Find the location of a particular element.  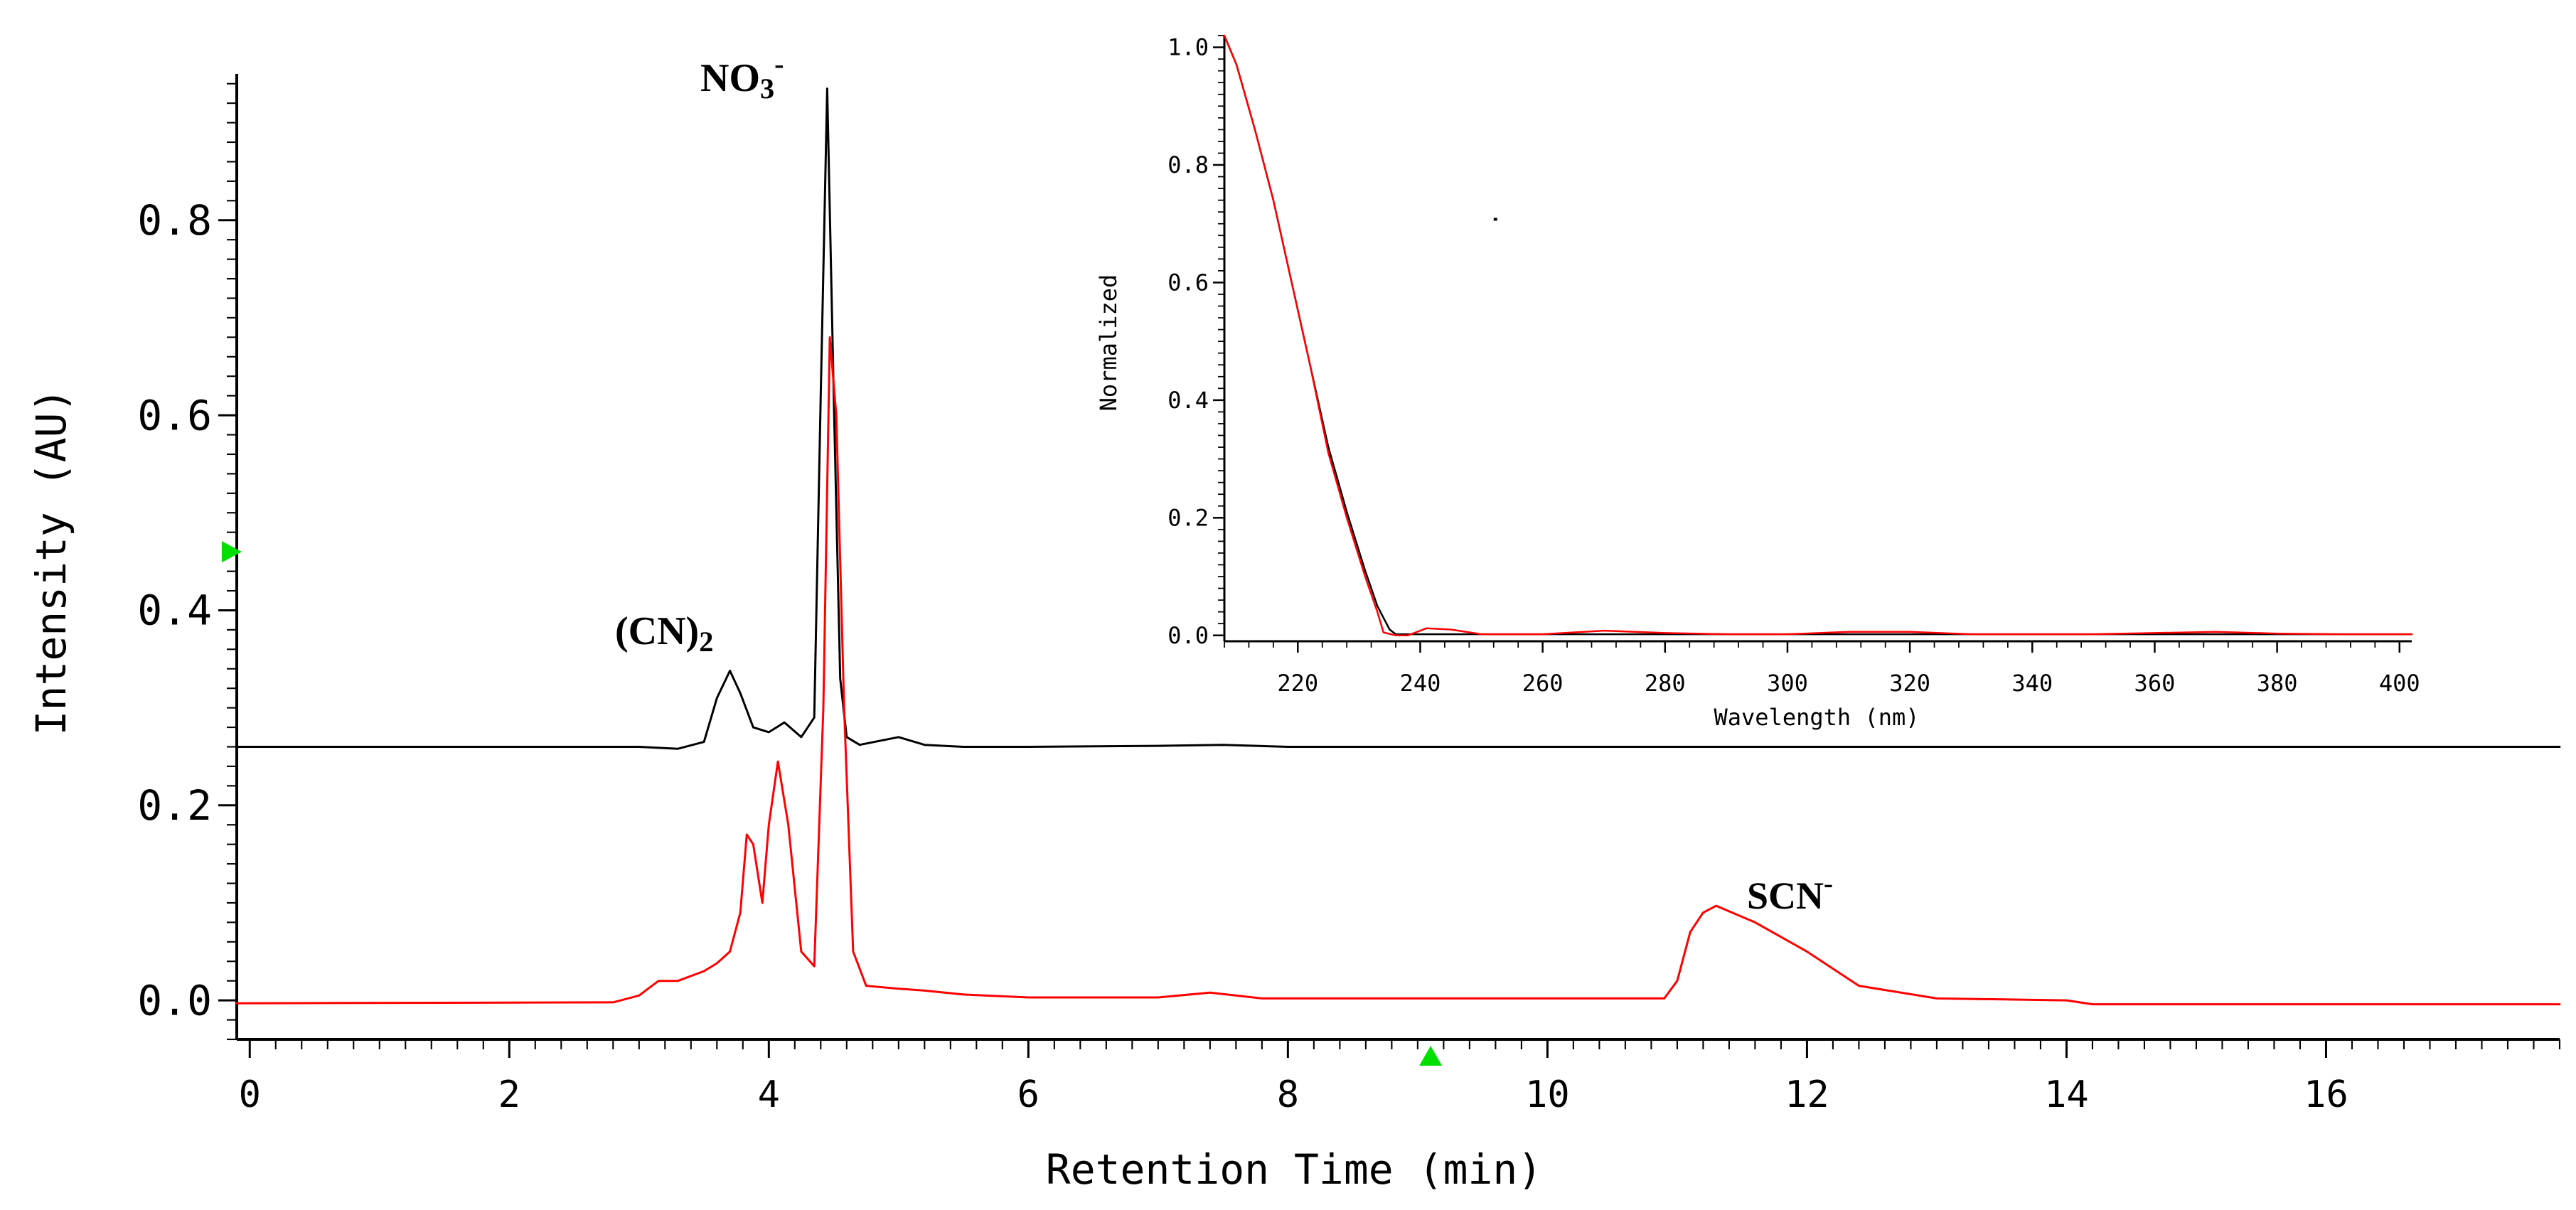

inset-y-tick-label: 0.4 is located at coordinates (1188, 400).